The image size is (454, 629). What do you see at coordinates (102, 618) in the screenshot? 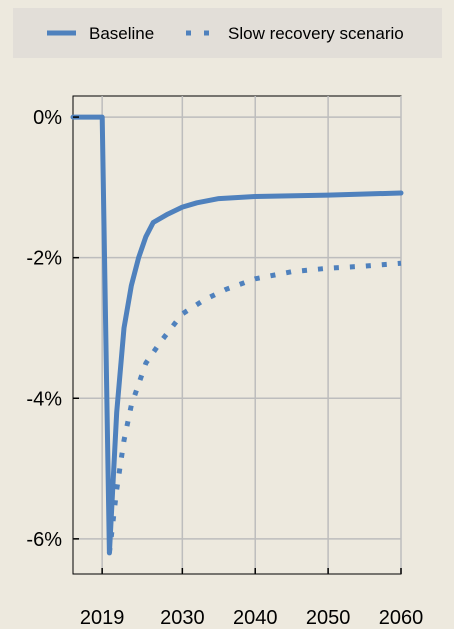
I see `x-tick-label: 2019` at bounding box center [102, 618].